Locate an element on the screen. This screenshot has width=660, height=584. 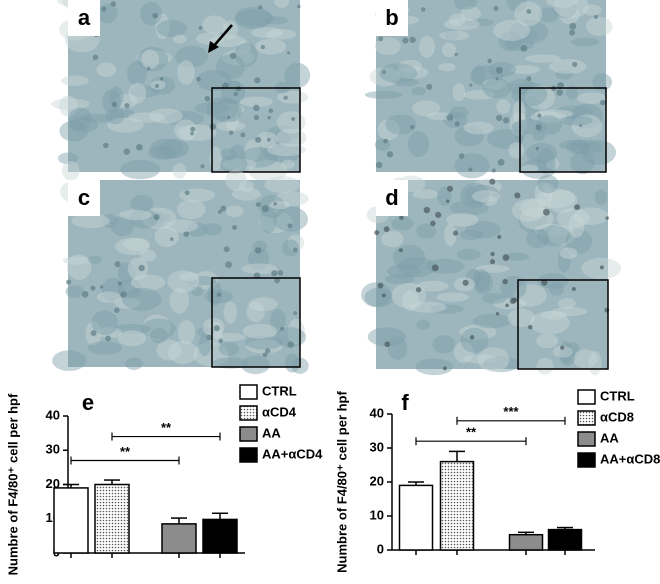
arrow is located at coordinates (222, 36).